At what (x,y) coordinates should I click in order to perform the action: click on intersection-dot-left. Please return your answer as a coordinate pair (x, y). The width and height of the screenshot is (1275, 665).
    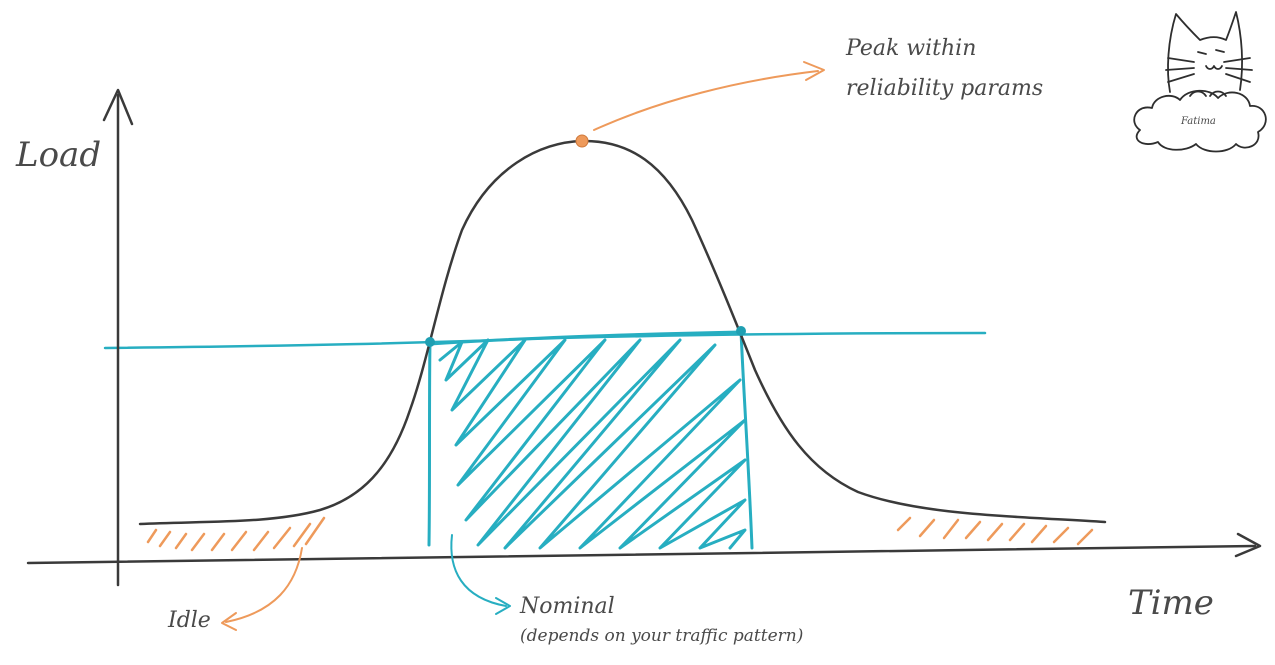
    Looking at the image, I should click on (430, 342).